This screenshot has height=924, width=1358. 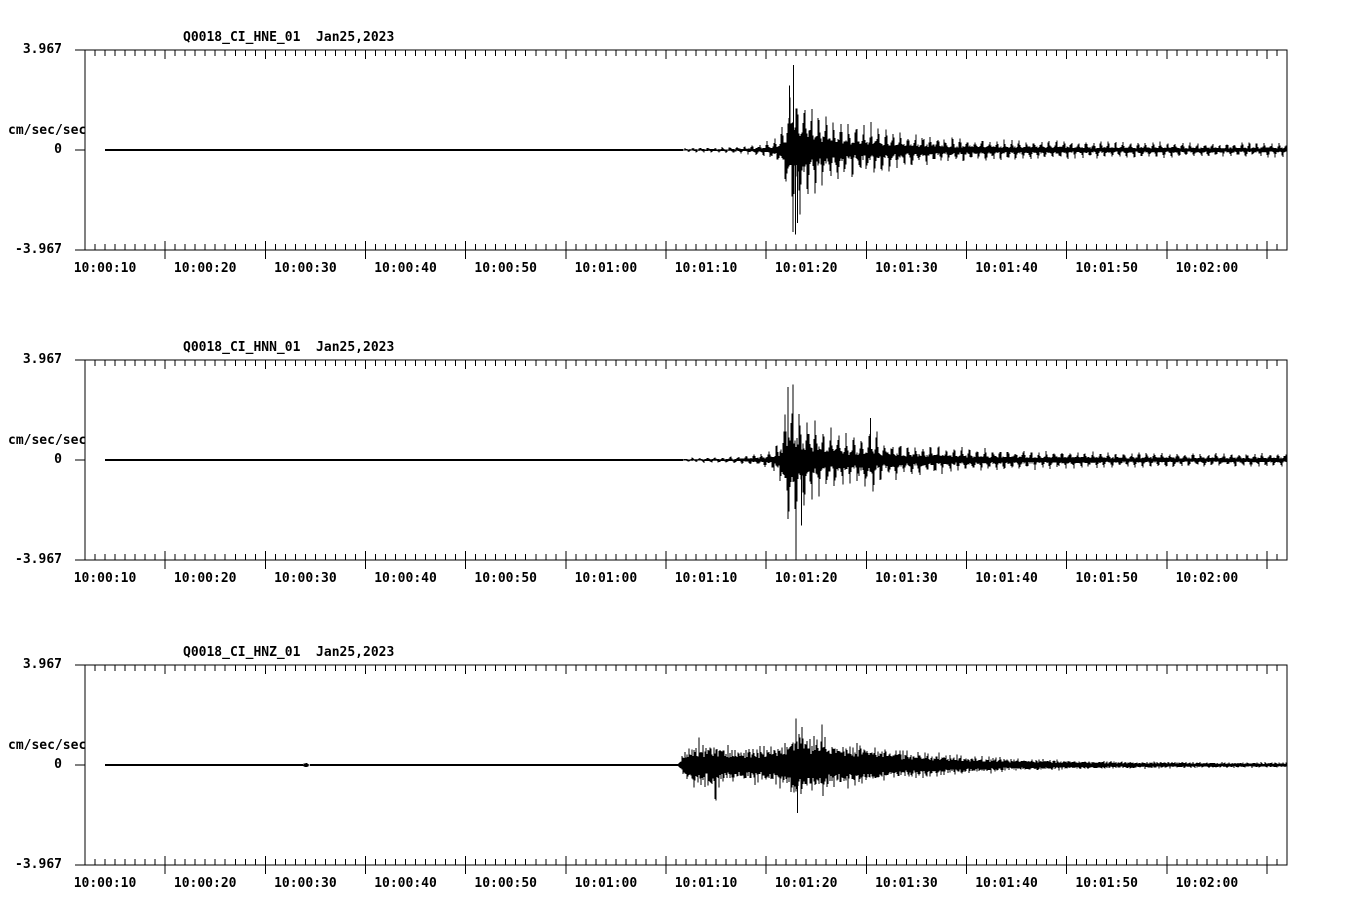 I want to click on panel-title-hnn: Q0018_CI_HNN_01 Jan25,2023, so click(x=289, y=347).